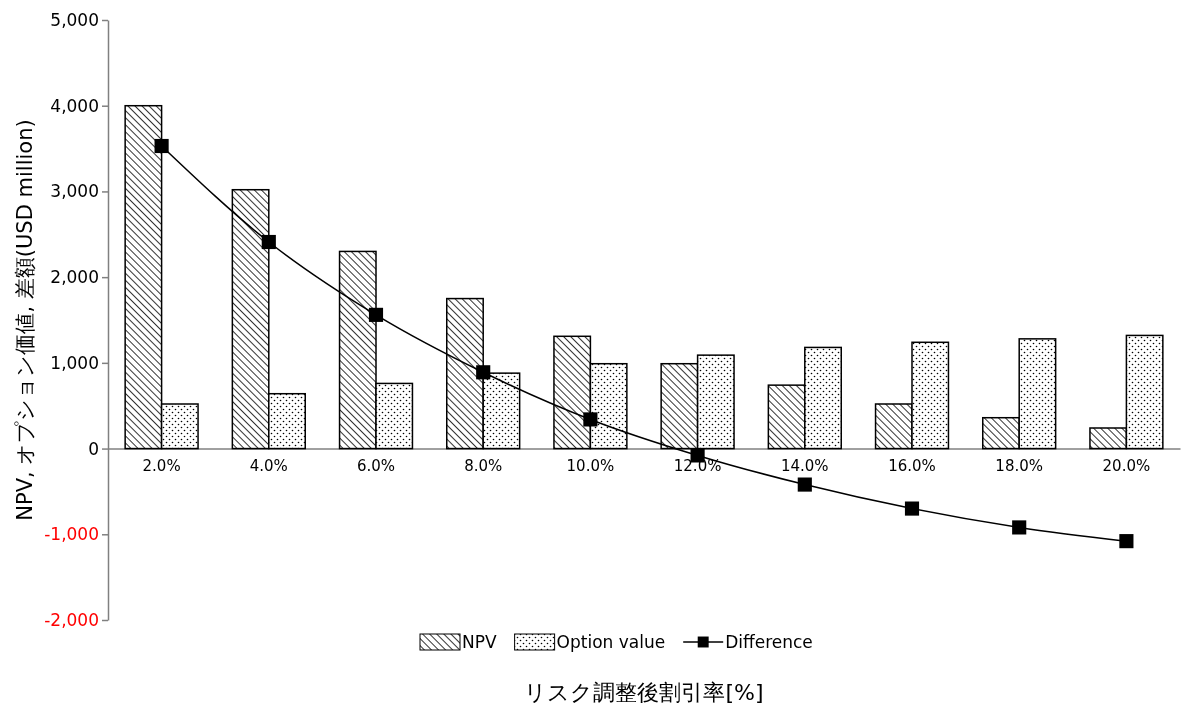 Image resolution: width=1190 pixels, height=713 pixels. What do you see at coordinates (644, 692) in the screenshot?
I see `x-axis-title: リスク調整後割引率[%]` at bounding box center [644, 692].